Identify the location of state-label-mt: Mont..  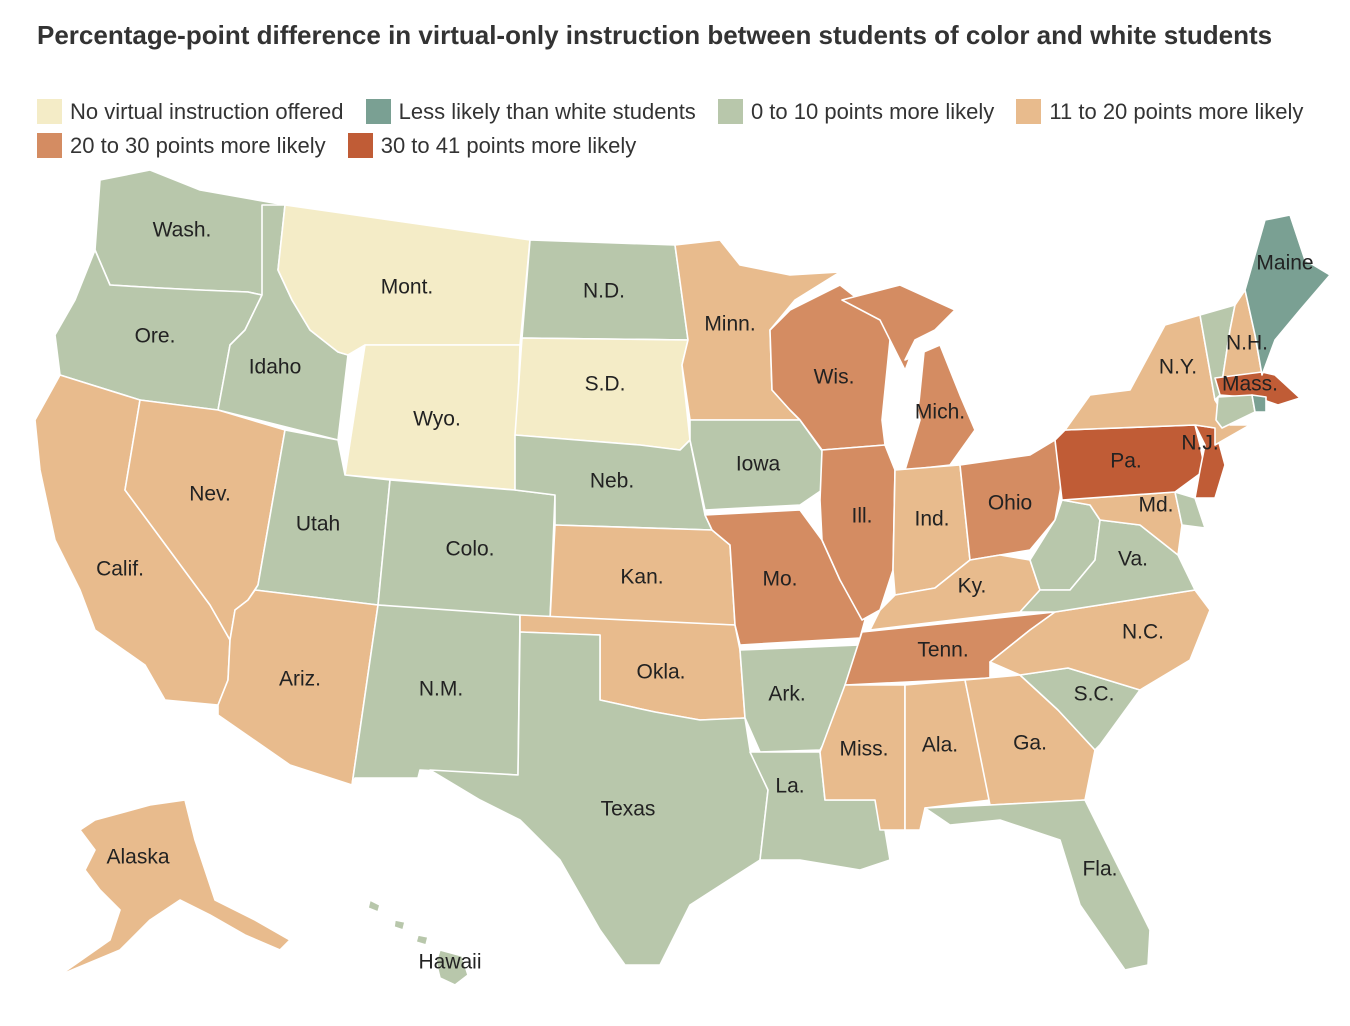
(407, 287).